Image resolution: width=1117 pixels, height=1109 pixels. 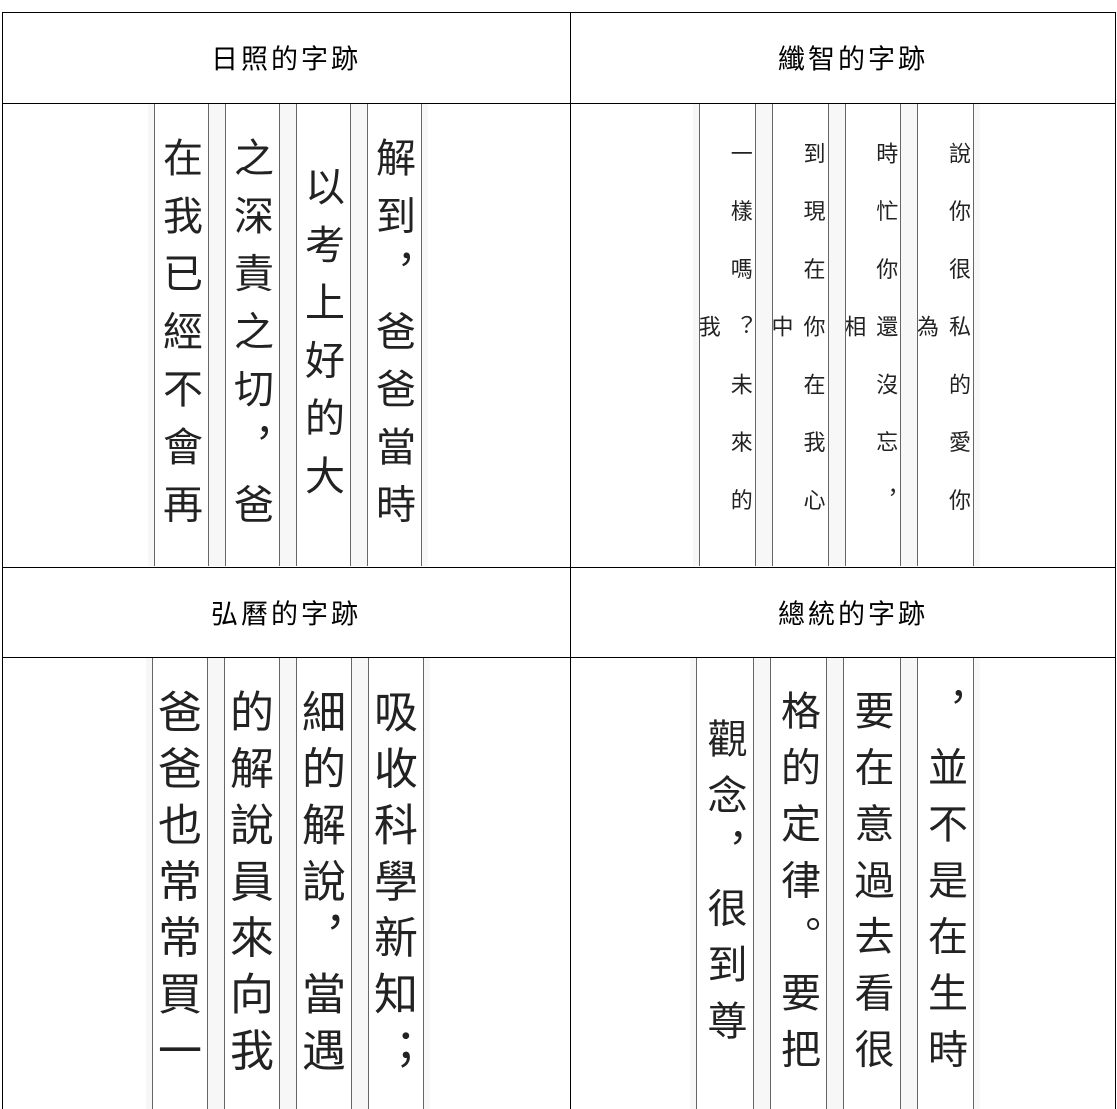 I want to click on handwriting-sample: 觀念，很到尊重， 格的定律。要把之要在意過去看很如 ，並不是在生時學, so click(x=835, y=883).